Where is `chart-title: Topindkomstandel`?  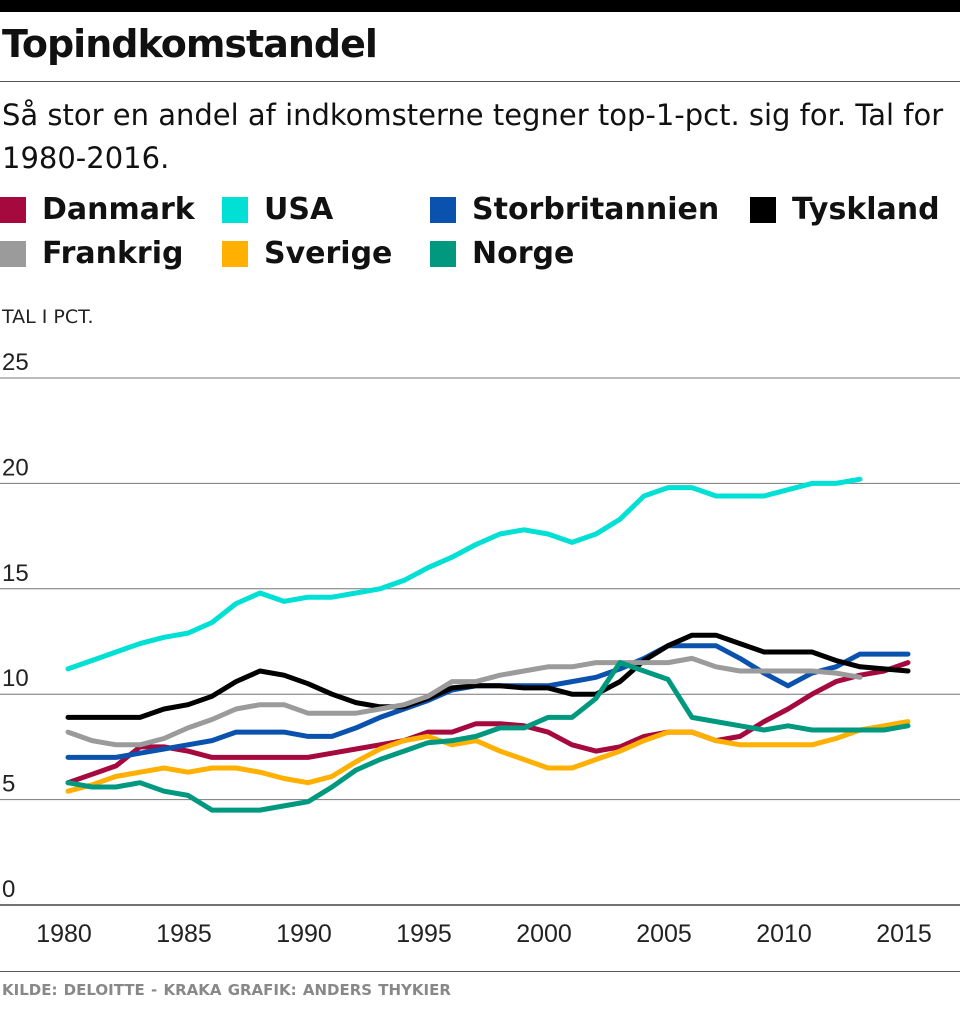
chart-title: Topindkomstandel is located at coordinates (190, 44).